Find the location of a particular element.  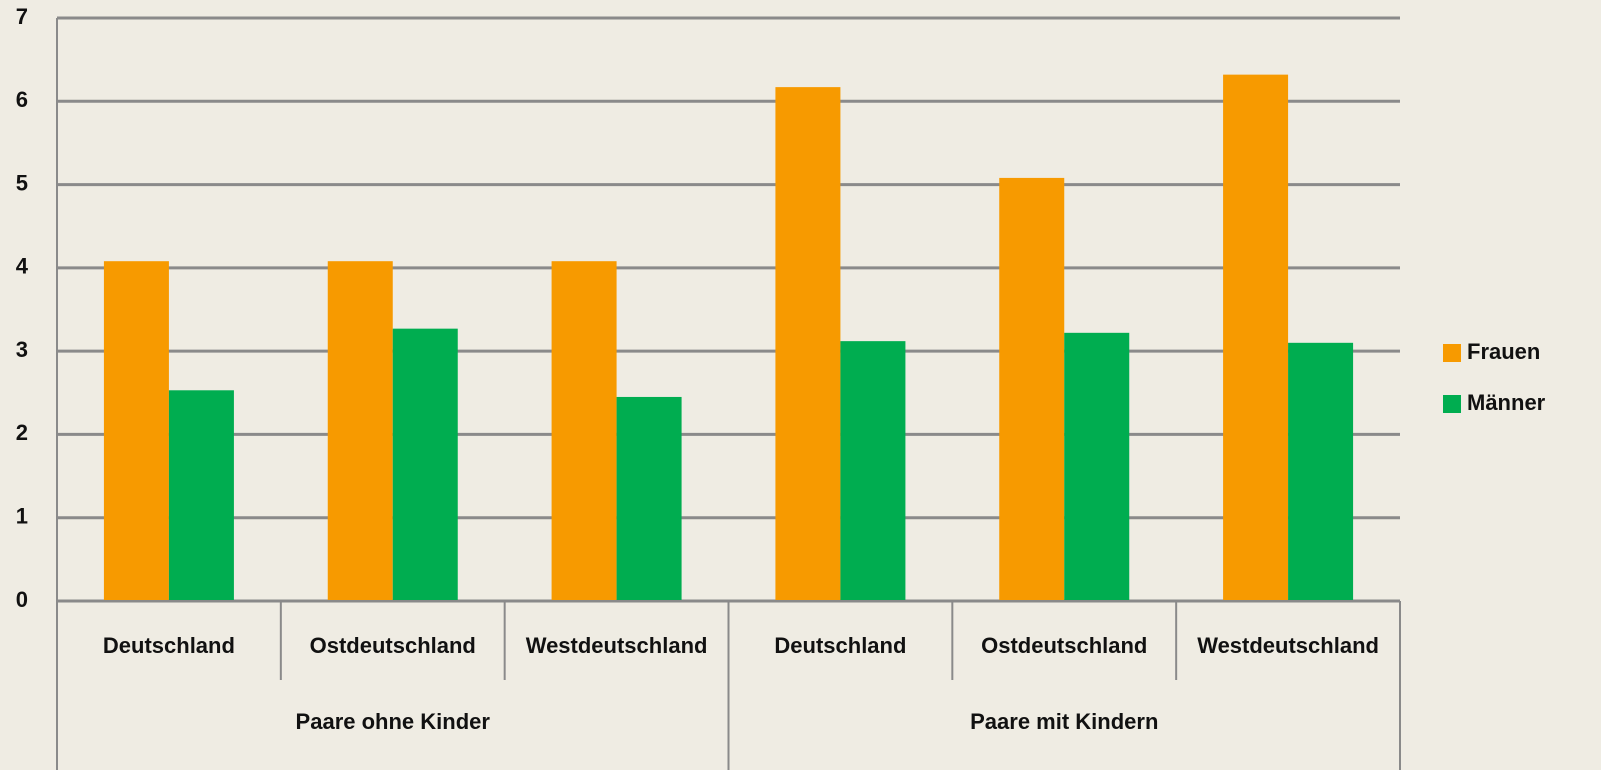

y-tick-label: 2 is located at coordinates (22, 432).